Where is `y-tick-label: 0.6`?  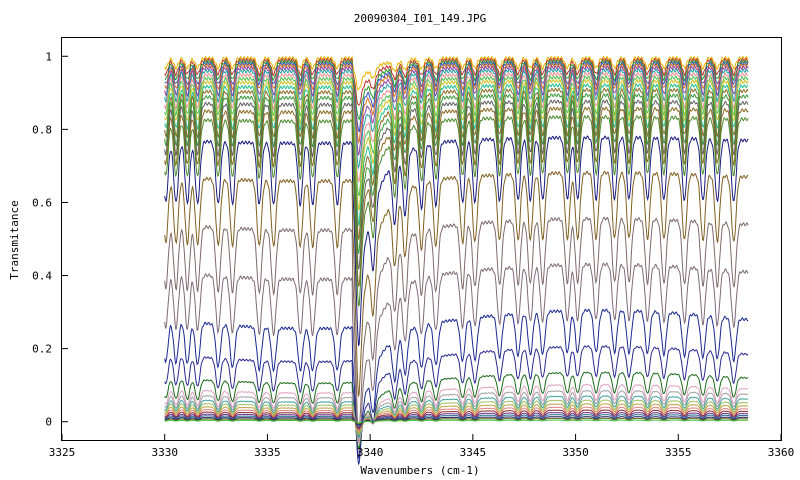 y-tick-label: 0.6 is located at coordinates (42, 202).